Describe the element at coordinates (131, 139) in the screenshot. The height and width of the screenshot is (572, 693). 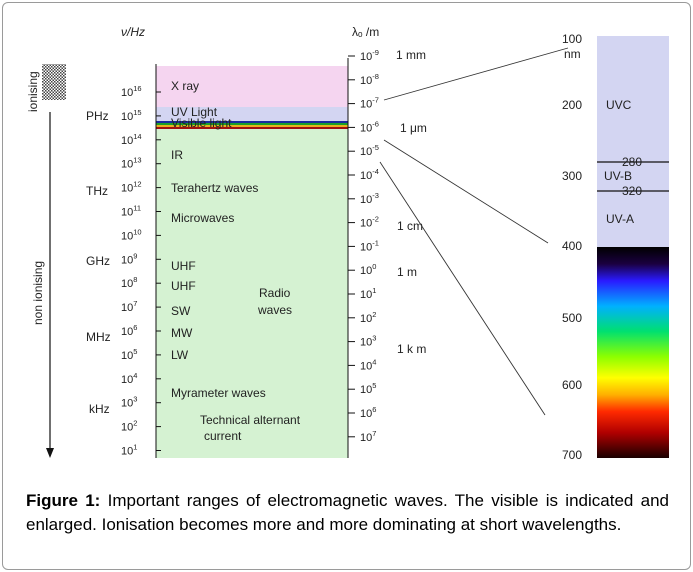
I see `freq-tick-label: 10¹⁴` at that location.